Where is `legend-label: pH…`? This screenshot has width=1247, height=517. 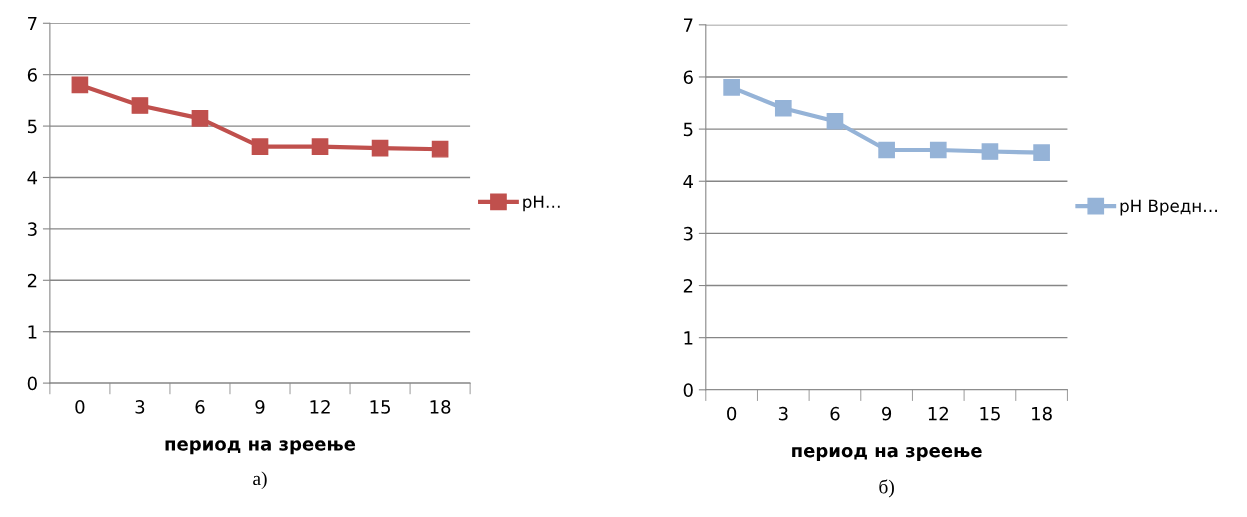 legend-label: pH… is located at coordinates (541, 203).